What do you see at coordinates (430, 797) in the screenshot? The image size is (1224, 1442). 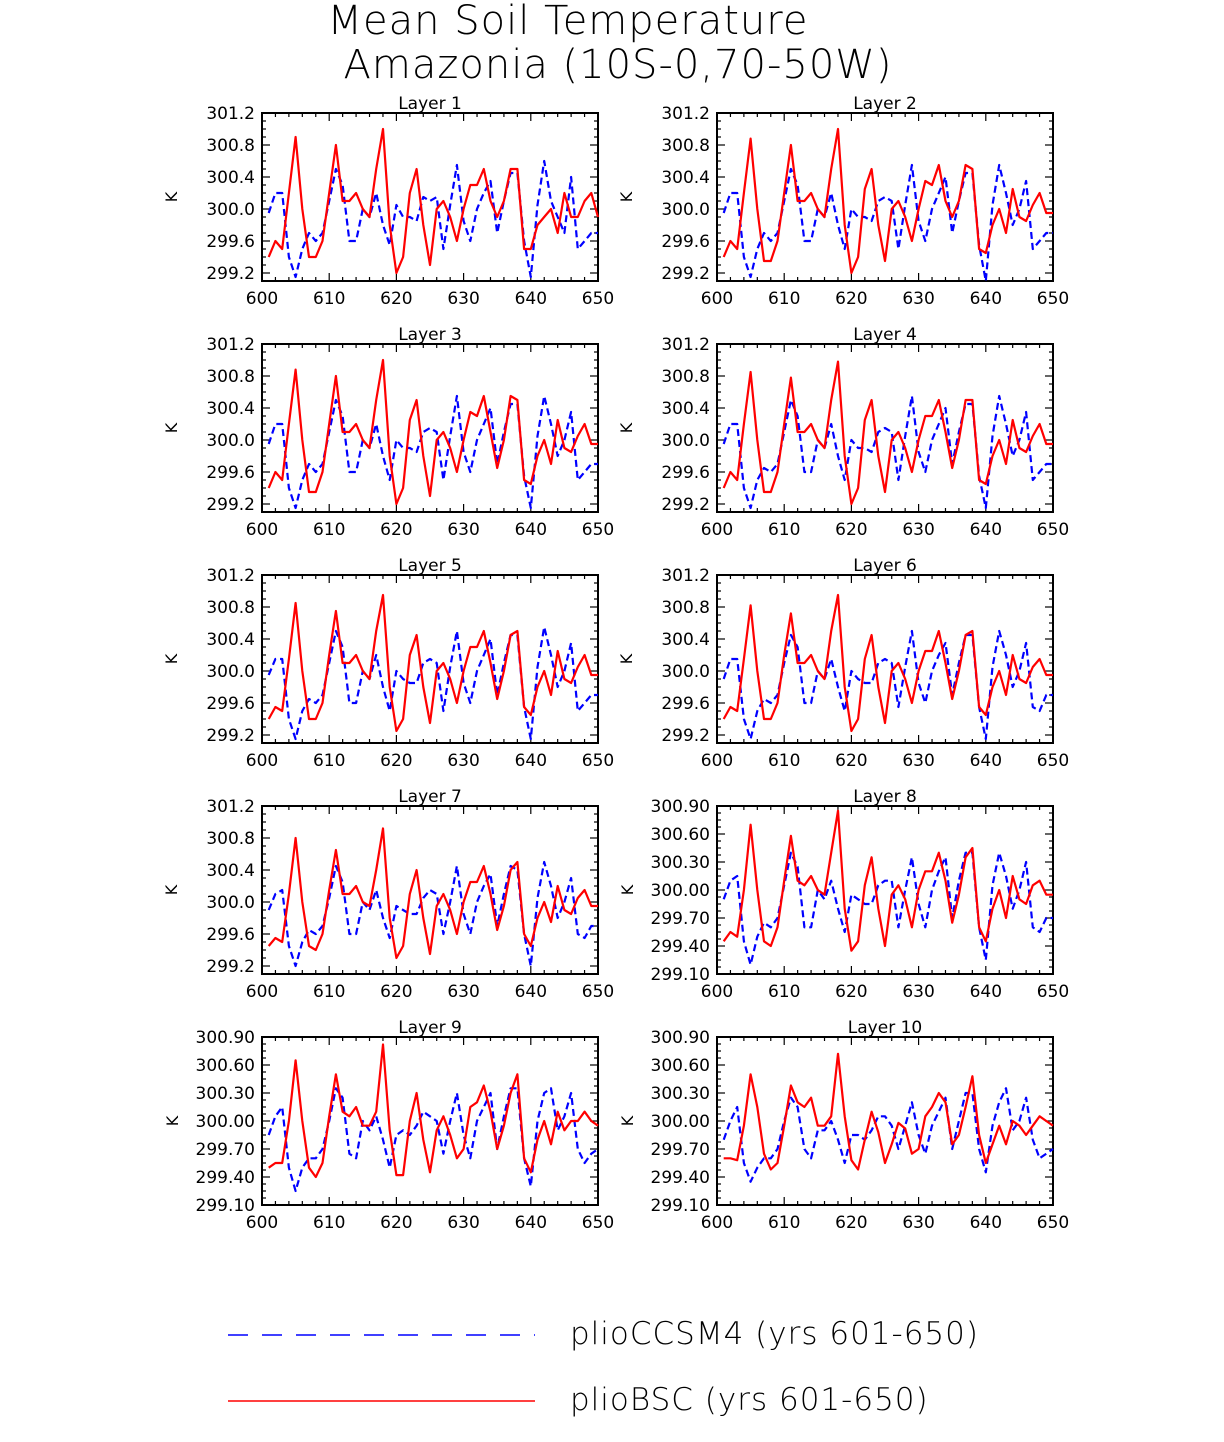 I see `panel-title: Layer 7` at bounding box center [430, 797].